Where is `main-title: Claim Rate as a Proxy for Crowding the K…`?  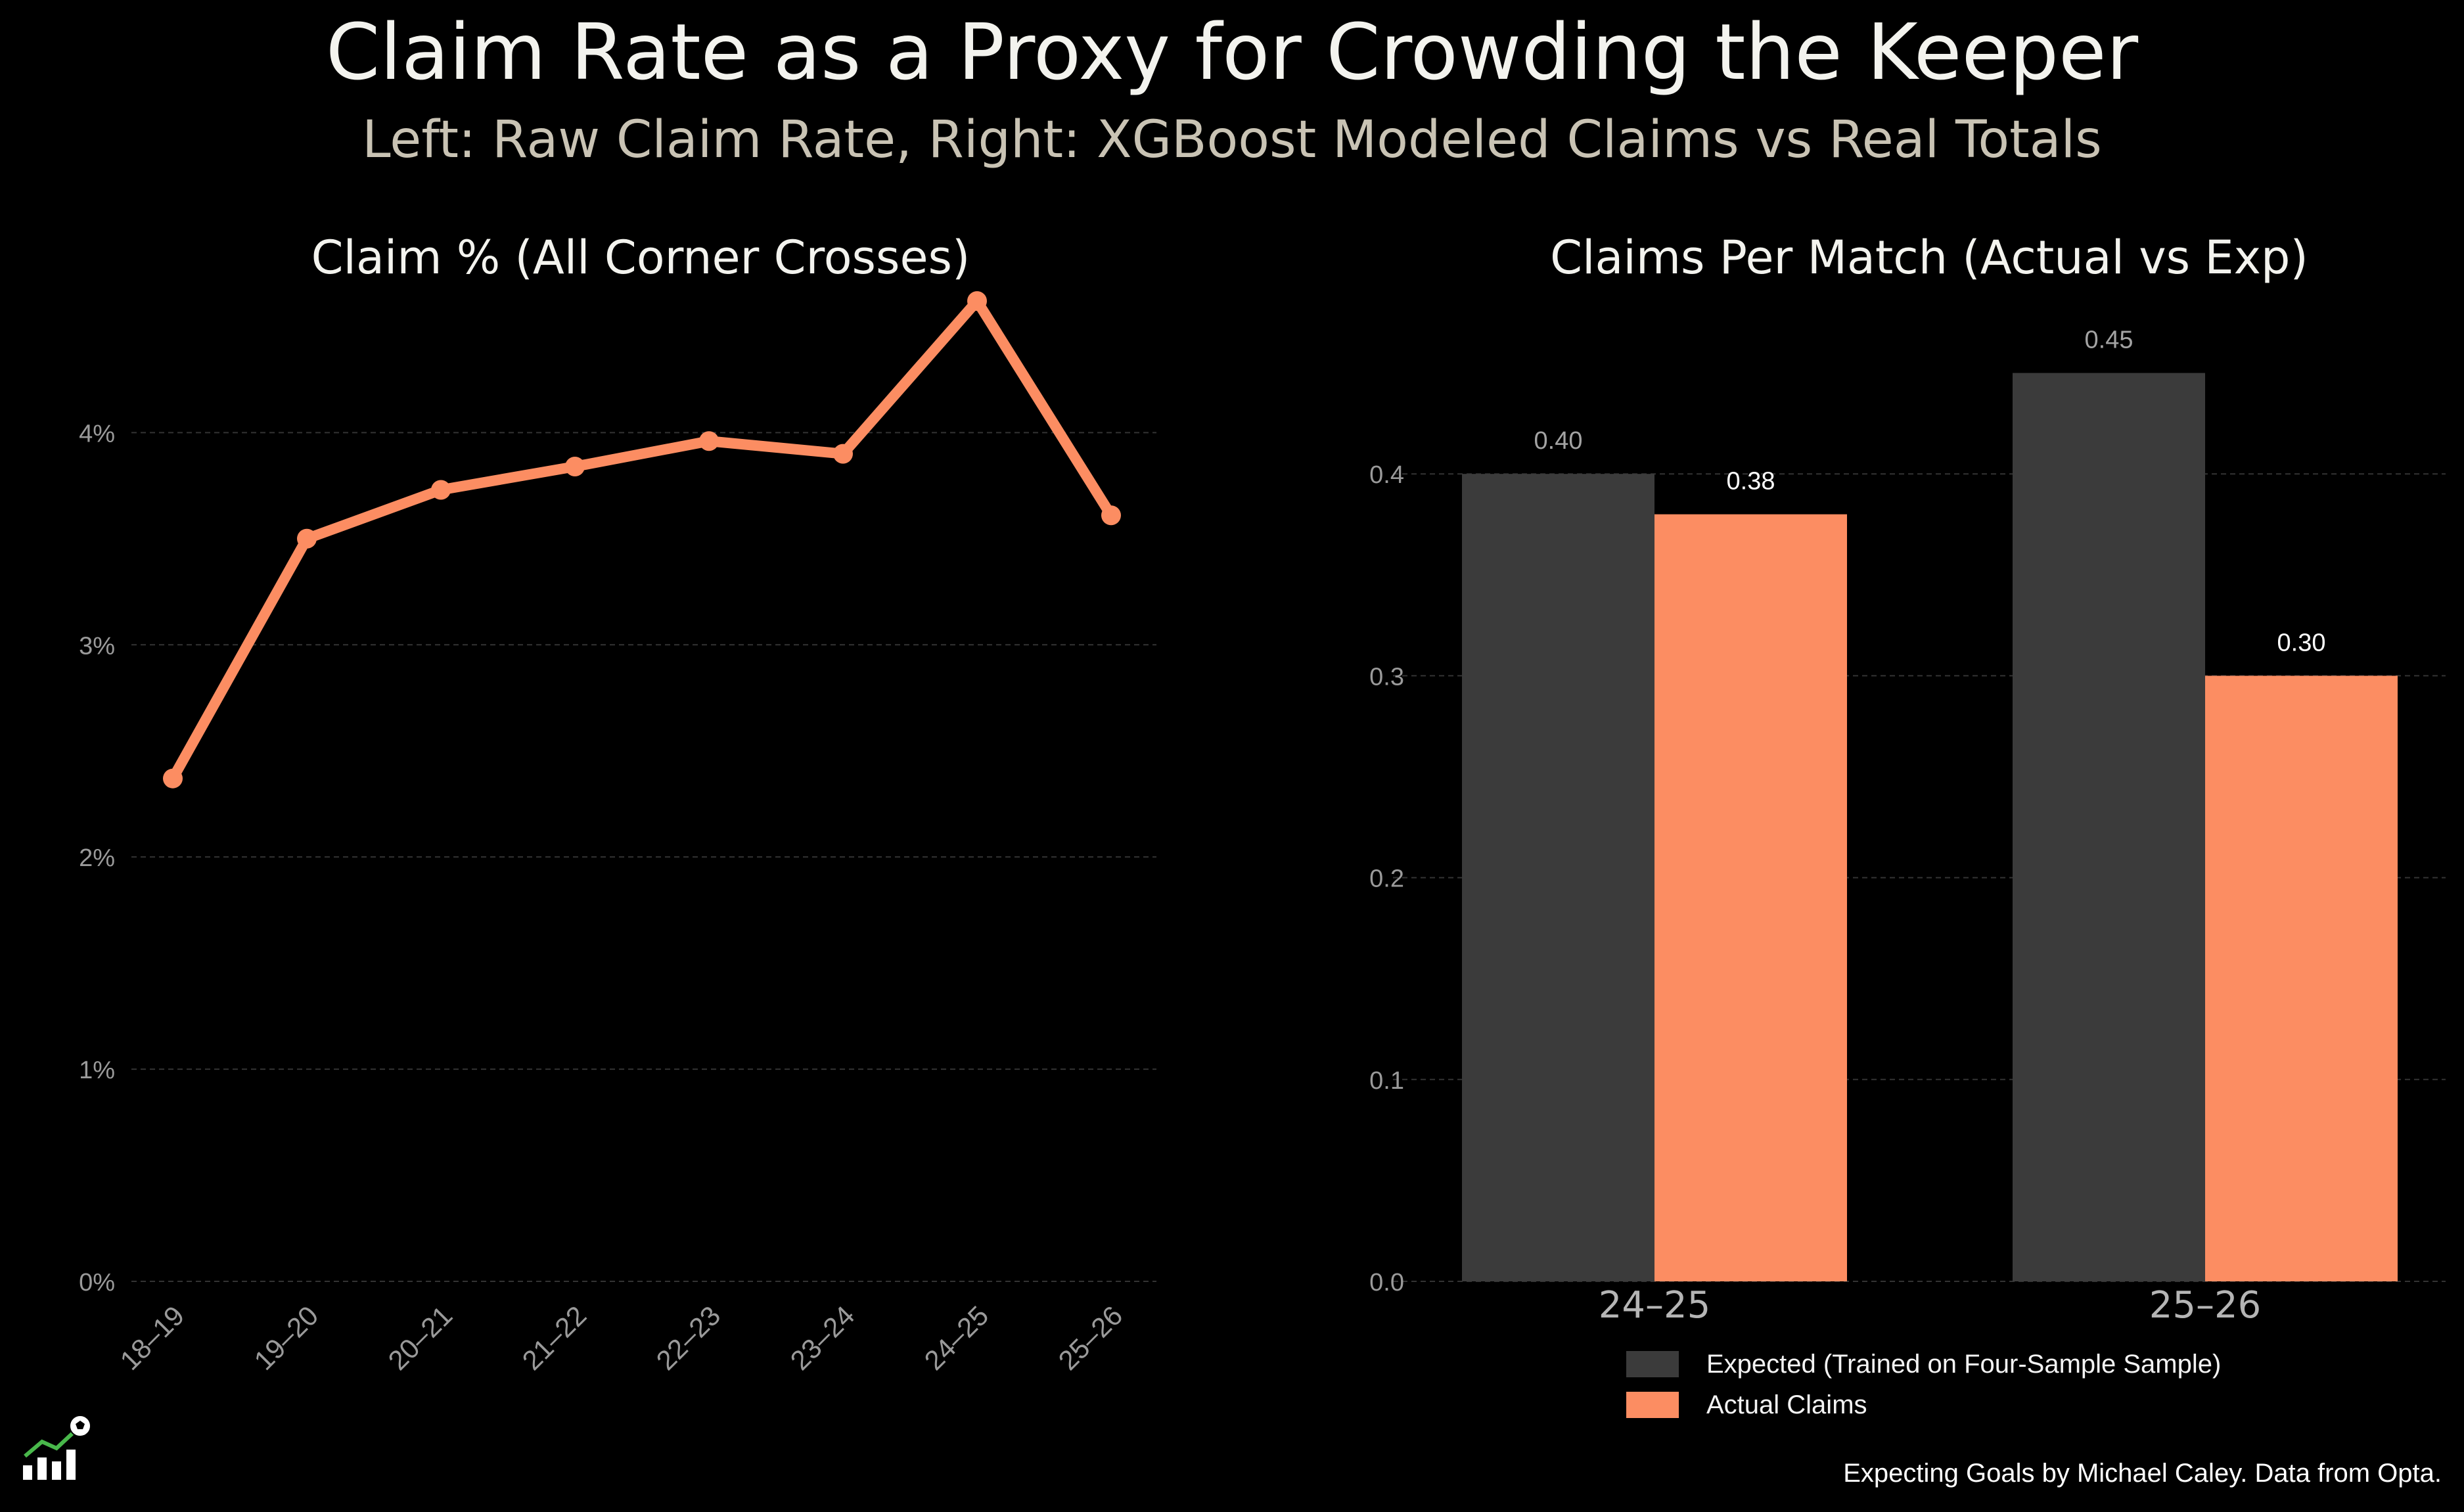
main-title: Claim Rate as a Proxy for Crowding the K… is located at coordinates (1232, 52).